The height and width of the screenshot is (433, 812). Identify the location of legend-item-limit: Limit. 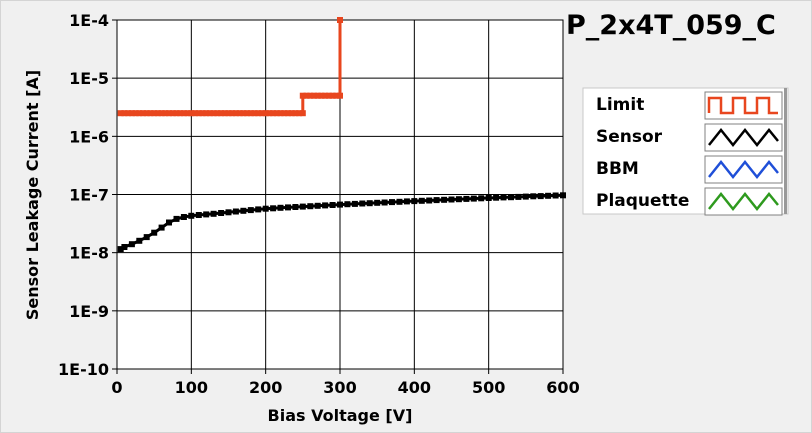
(689, 105).